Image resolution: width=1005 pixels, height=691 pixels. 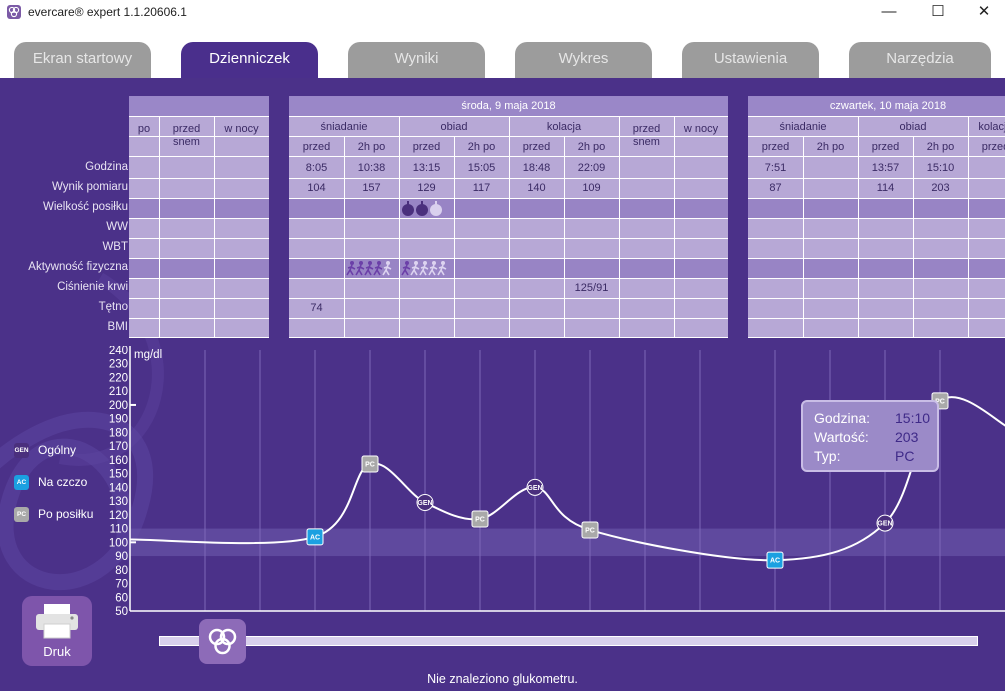 What do you see at coordinates (57, 450) in the screenshot?
I see `legend-label: Ogólny` at bounding box center [57, 450].